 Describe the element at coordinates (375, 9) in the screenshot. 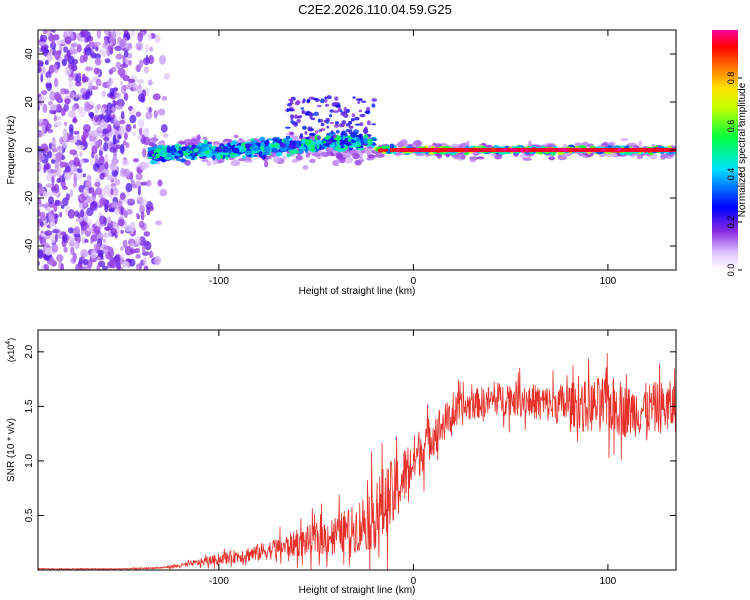

I see `figure-title: C2E2.2026.110.04.59.G25` at that location.